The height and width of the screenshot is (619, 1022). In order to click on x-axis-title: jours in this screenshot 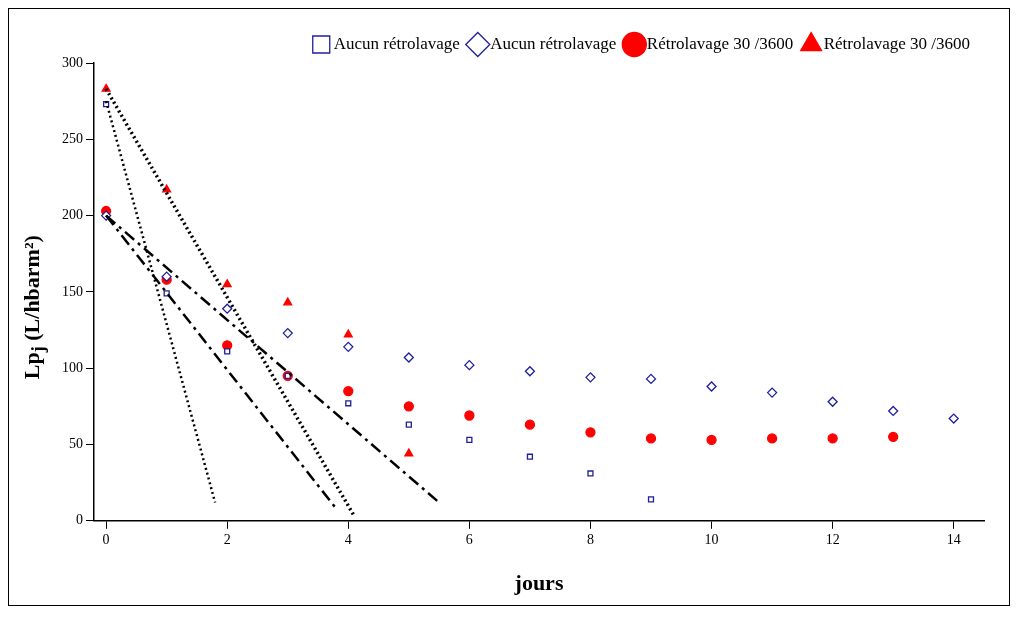, I will do `click(538, 583)`.